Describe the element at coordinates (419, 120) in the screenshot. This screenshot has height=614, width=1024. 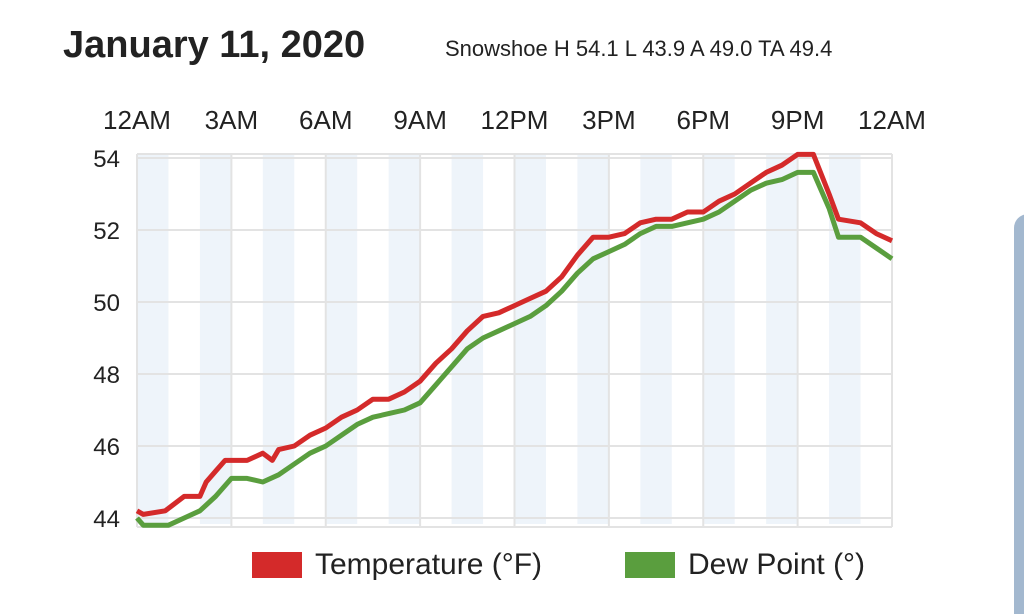
I see `x-tick-label: 9AM` at that location.